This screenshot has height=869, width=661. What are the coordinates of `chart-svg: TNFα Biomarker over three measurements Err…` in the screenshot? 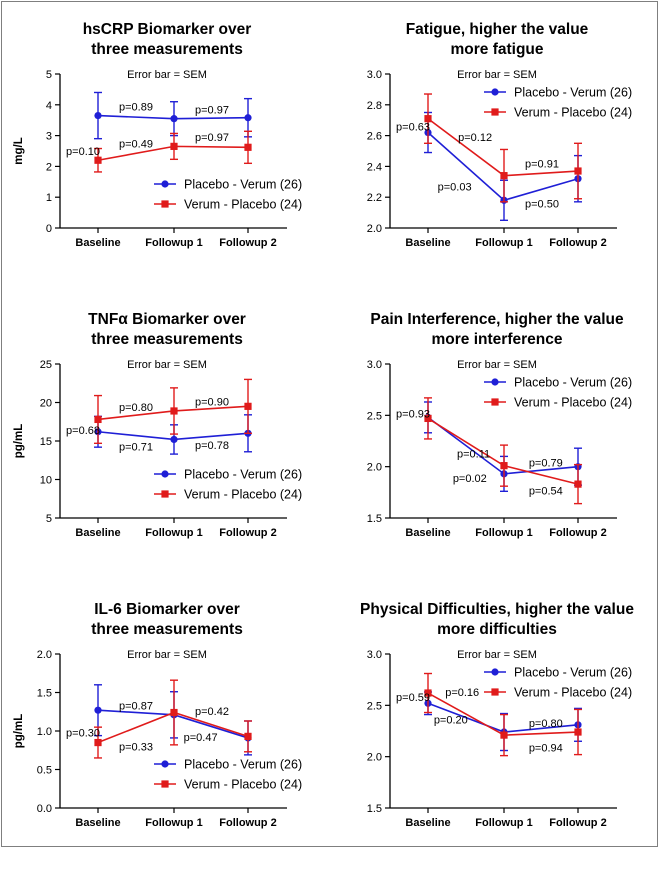 It's located at (157, 425).